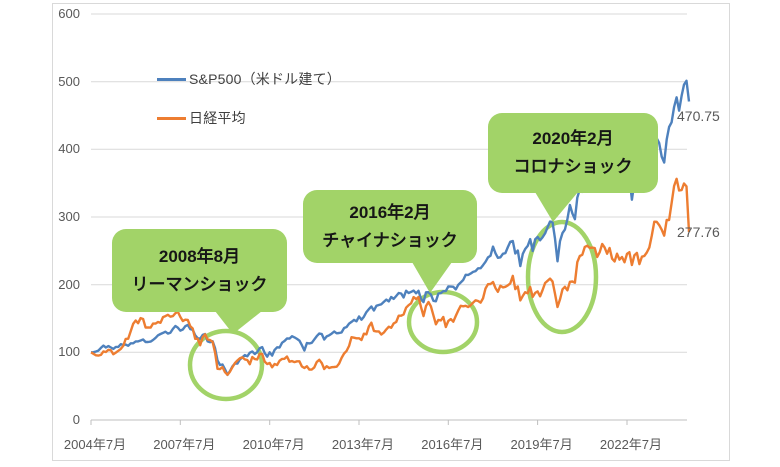 The image size is (780, 467). What do you see at coordinates (631, 444) in the screenshot?
I see `x-axis-label: 2022年7月` at bounding box center [631, 444].